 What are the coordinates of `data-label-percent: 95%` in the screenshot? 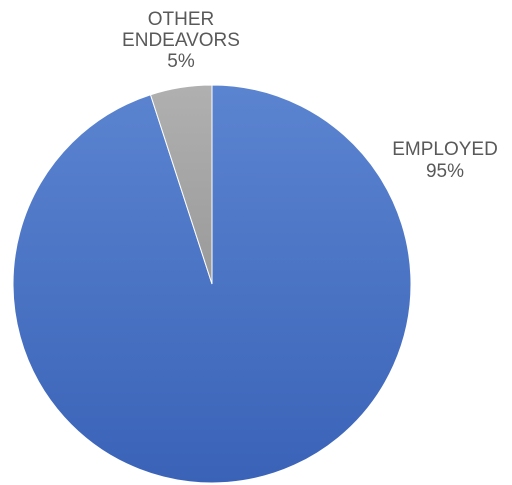 It's located at (445, 171).